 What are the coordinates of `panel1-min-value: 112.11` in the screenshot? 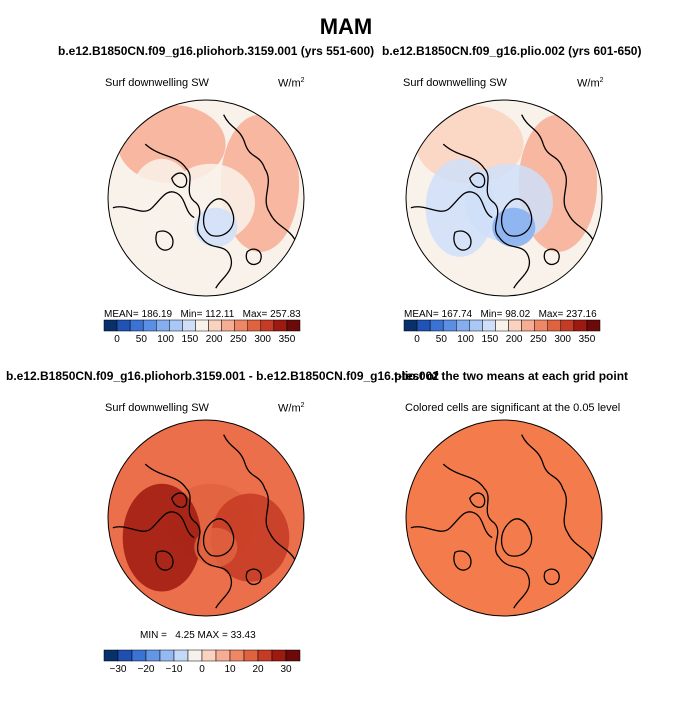 It's located at (220, 314).